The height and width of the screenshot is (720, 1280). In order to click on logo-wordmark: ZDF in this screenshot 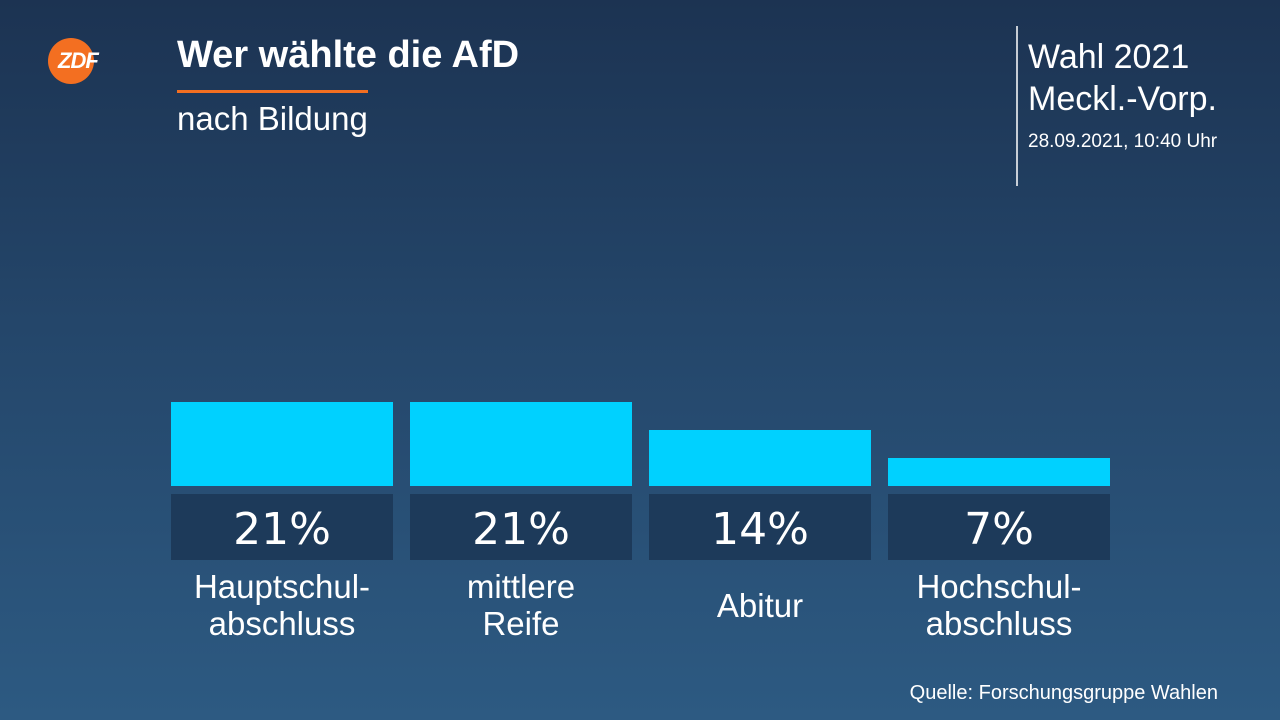, I will do `click(78, 60)`.